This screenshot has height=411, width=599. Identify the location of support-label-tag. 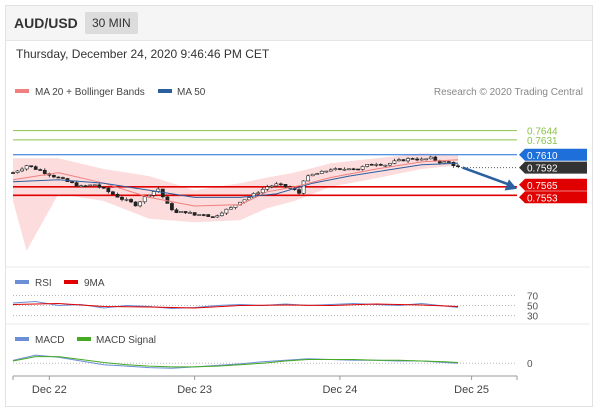
(553, 184).